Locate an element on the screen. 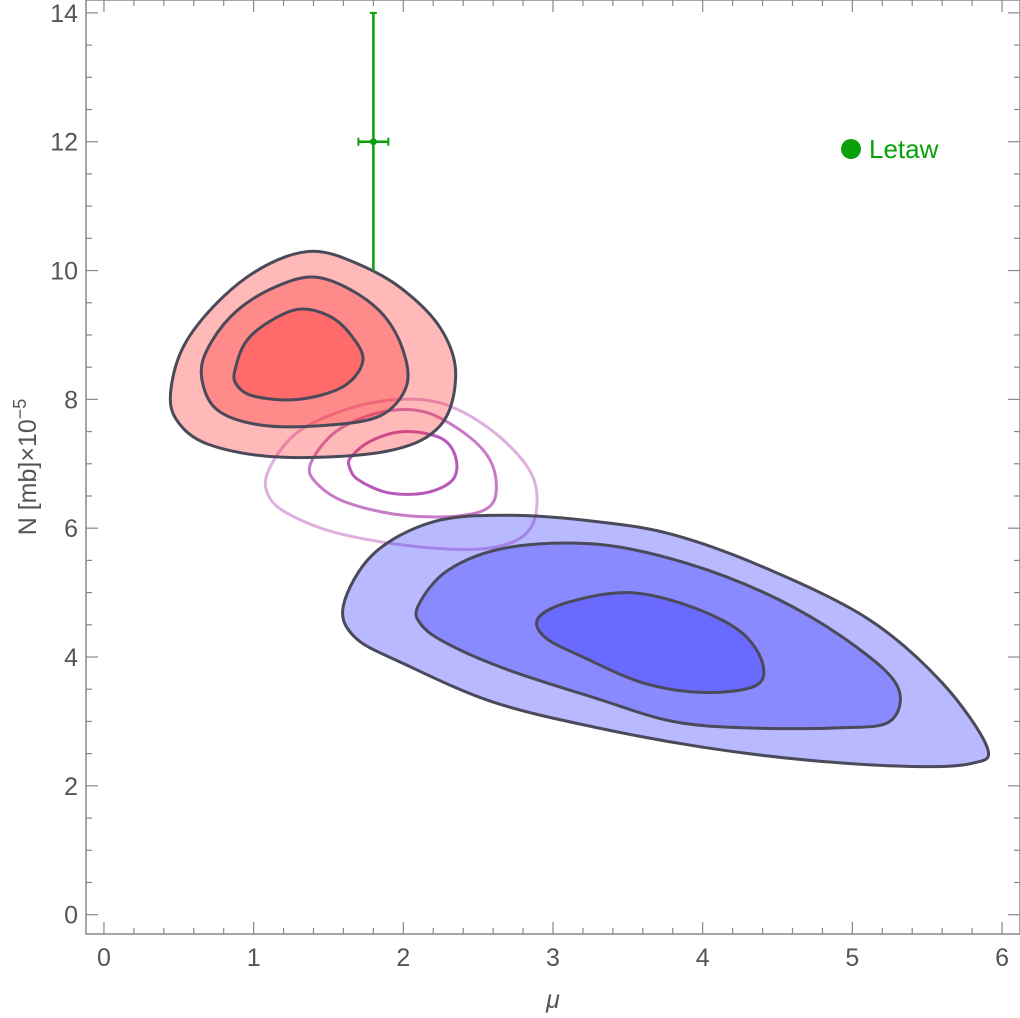 Image resolution: width=1020 pixels, height=1018 pixels. purple-contour-set is located at coordinates (401, 474).